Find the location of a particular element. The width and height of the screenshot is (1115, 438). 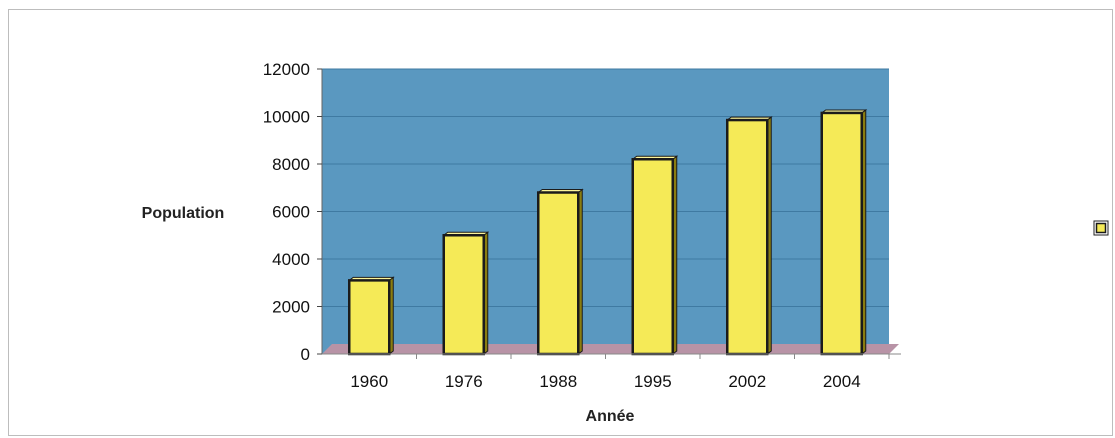

y-tick-labels: 0 2000 4000 6000 8000 10000 12000 is located at coordinates (292, 212).